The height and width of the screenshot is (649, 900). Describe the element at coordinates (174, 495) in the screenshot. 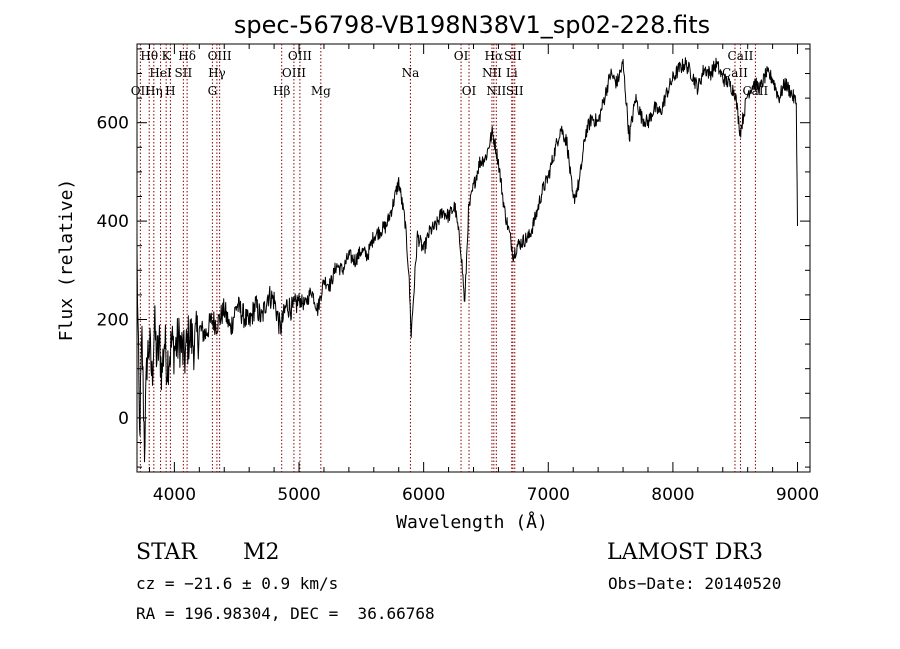

I see `x-tick-label: 4000` at that location.